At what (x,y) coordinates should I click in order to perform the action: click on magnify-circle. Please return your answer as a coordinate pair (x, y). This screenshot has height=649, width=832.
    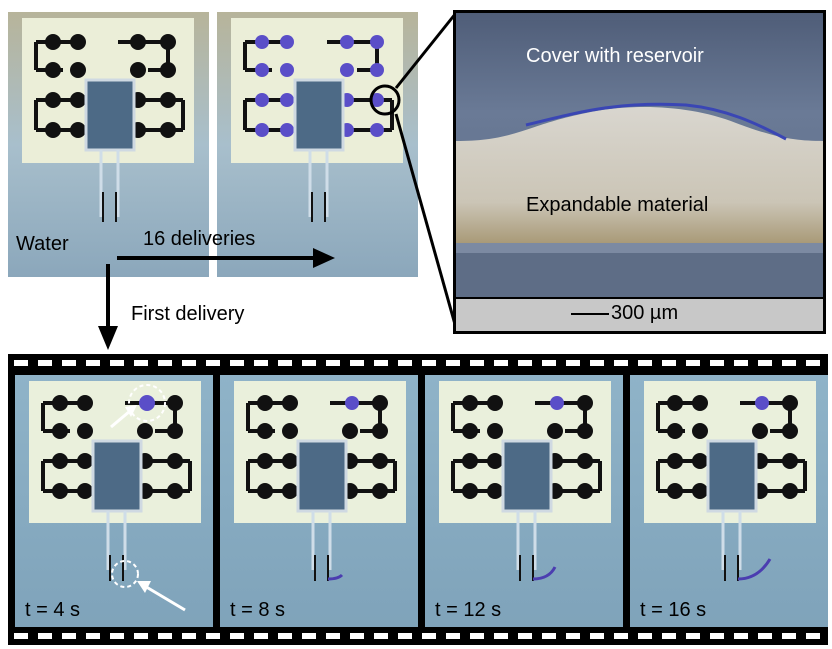
    Looking at the image, I should click on (385, 100).